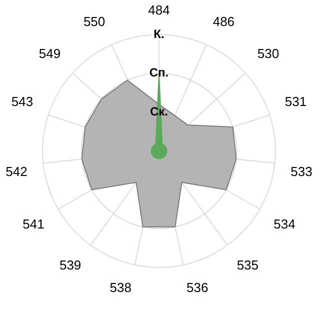 The height and width of the screenshot is (320, 320). I want to click on y-tick-label: Сп., so click(159, 73).